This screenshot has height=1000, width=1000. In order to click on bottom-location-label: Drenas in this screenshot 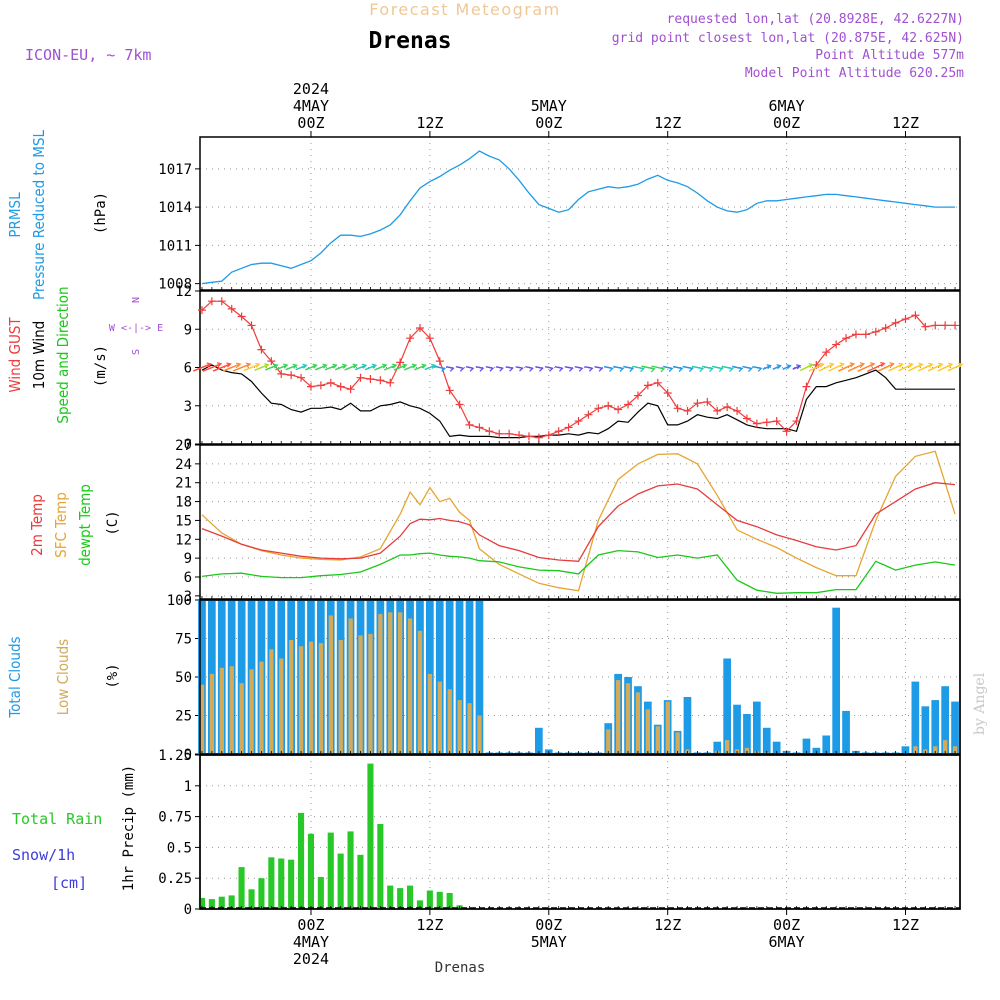, I will do `click(460, 968)`.